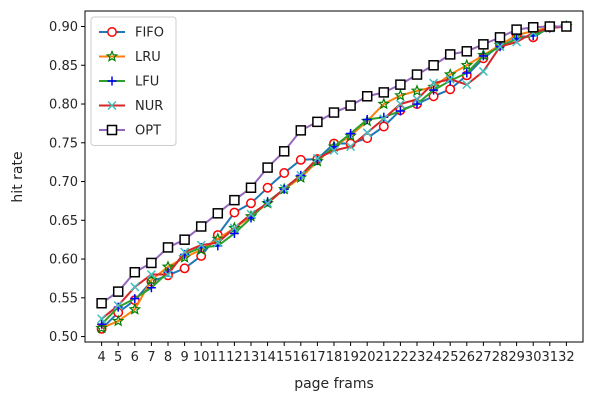 The height and width of the screenshot is (401, 599). I want to click on x-tick-label: 30, so click(533, 357).